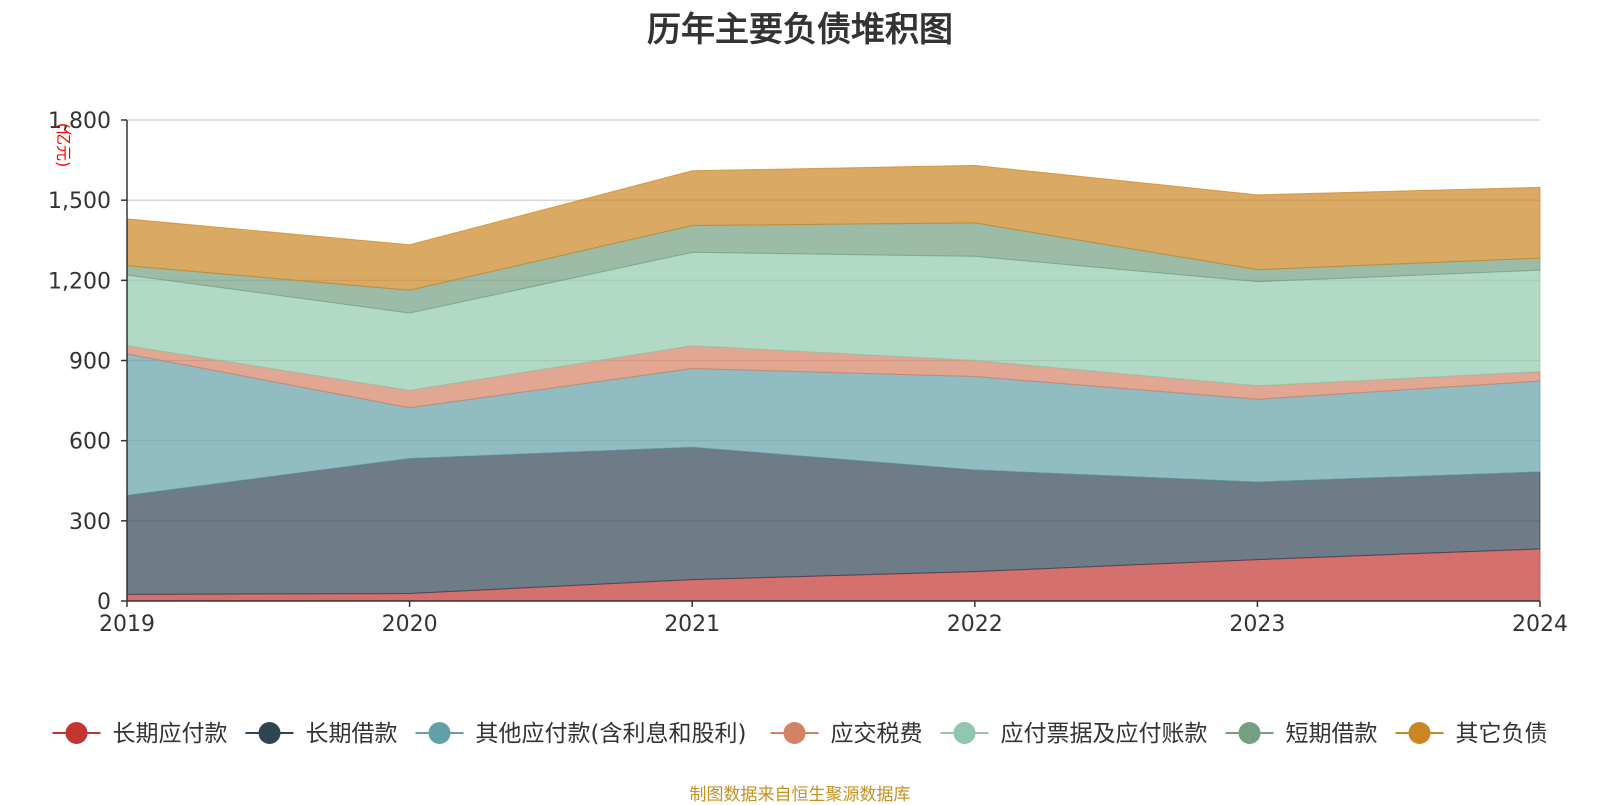 The width and height of the screenshot is (1600, 805). Describe the element at coordinates (170, 734) in the screenshot. I see `legend-label: 长期应付款` at that location.